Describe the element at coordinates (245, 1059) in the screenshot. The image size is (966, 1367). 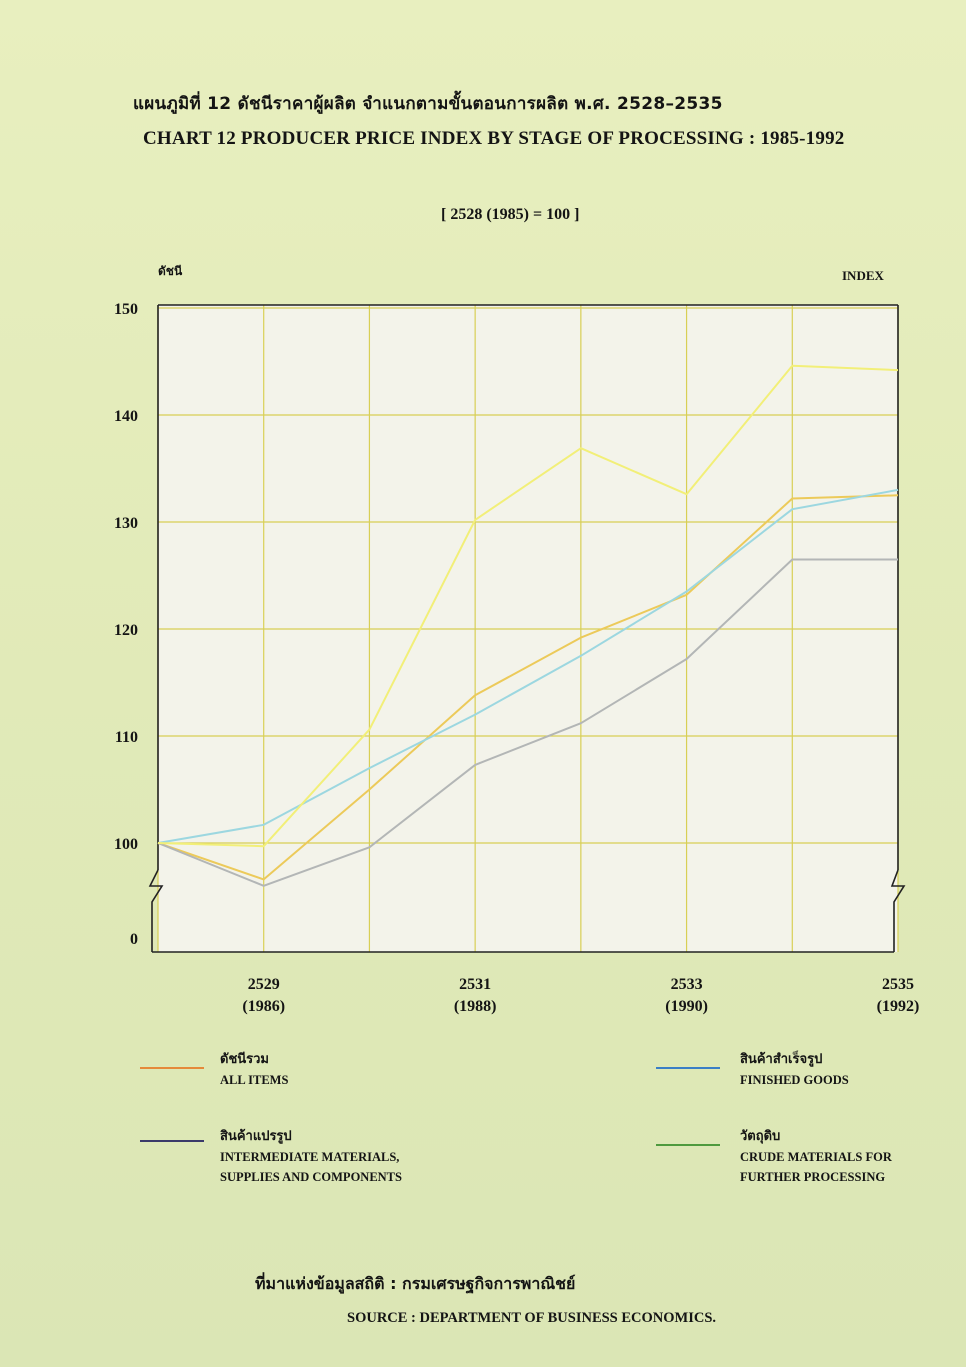
I see `legend-label-thai: ดัชนีรวม` at that location.